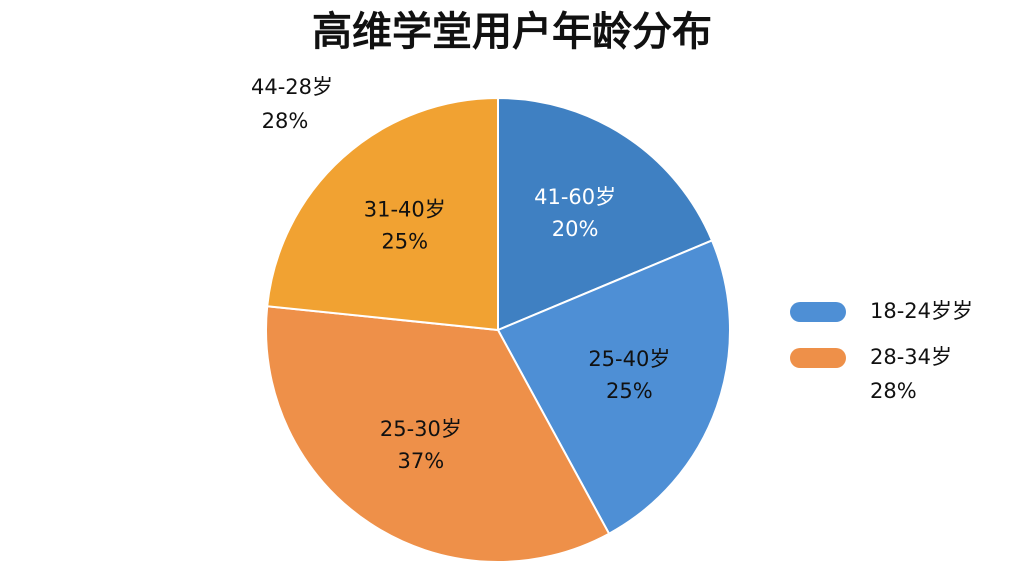 The width and height of the screenshot is (1024, 576). I want to click on legend-label: 28-34岁, so click(911, 357).